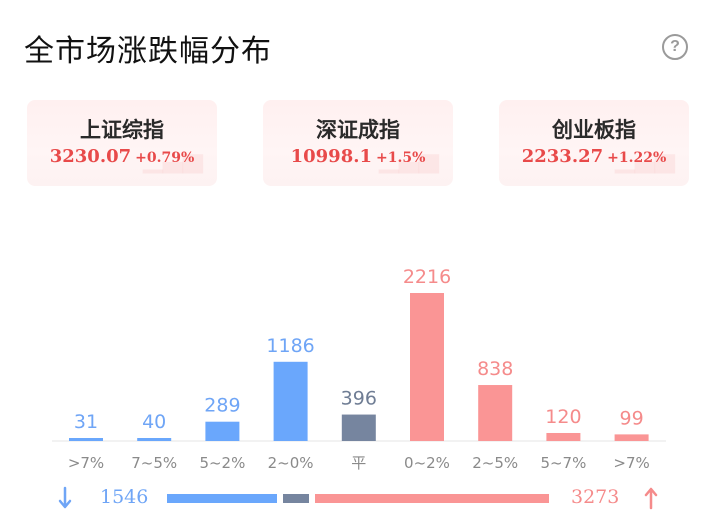 This screenshot has height=526, width=711. What do you see at coordinates (432, 498) in the screenshot?
I see `up-ratio-bar` at bounding box center [432, 498].